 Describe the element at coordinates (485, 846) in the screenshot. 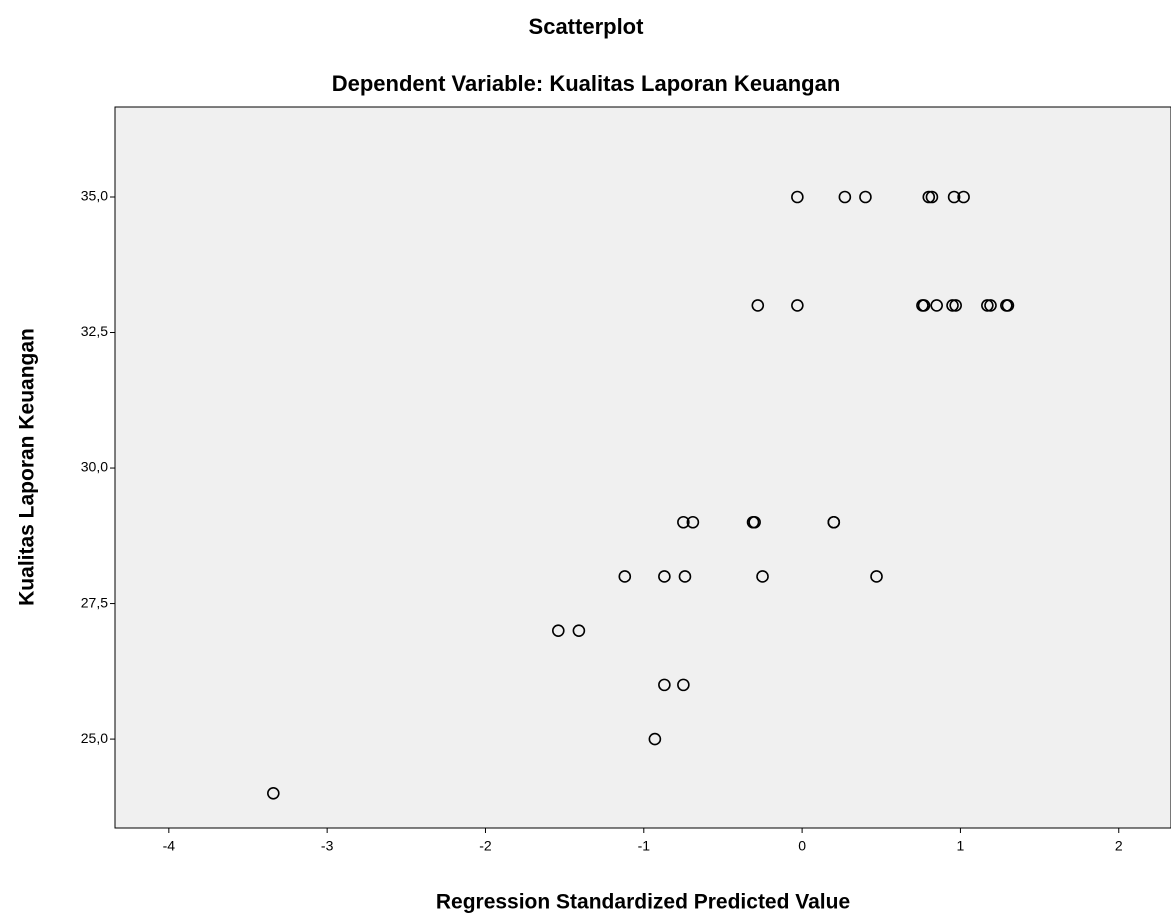

I see `x-tick-label: -2` at that location.